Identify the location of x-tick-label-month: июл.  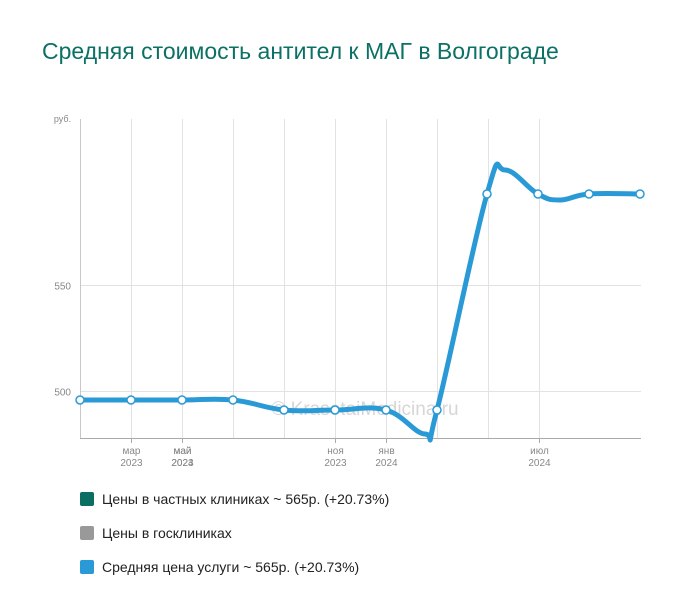
(539, 451).